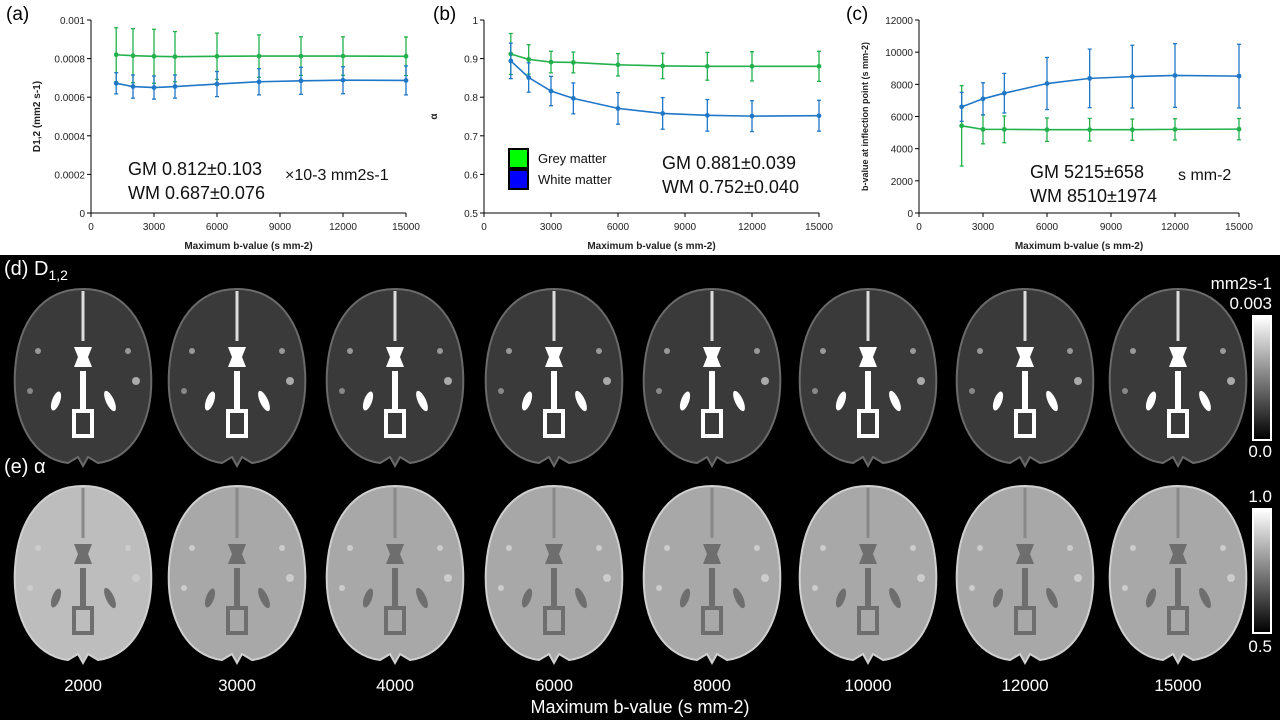 The image size is (1280, 720). What do you see at coordinates (902, 85) in the screenshot?
I see `y-tick-label: 8000` at bounding box center [902, 85].